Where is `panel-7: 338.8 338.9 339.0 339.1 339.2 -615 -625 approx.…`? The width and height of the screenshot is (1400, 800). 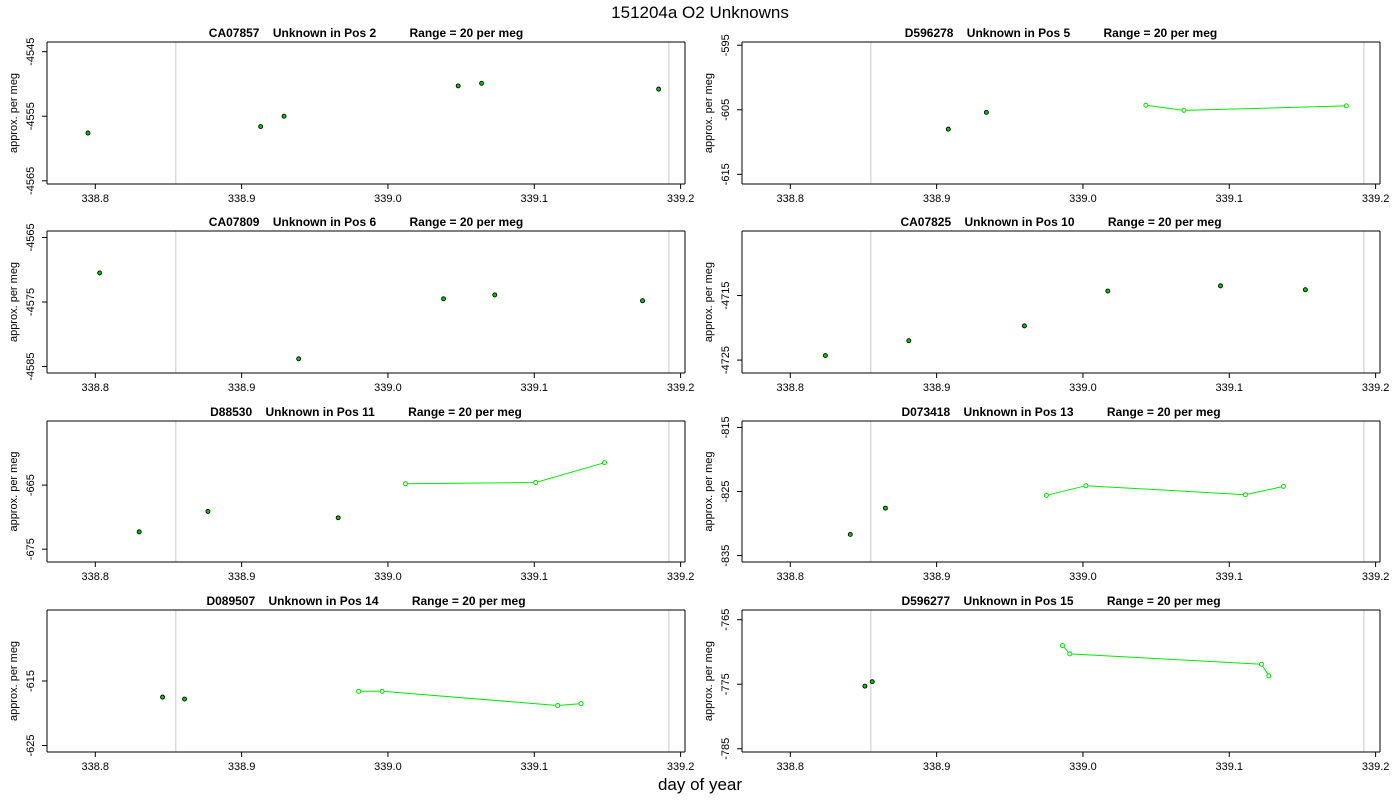
panel-7: 338.8 338.9 339.0 339.1 339.2 -615 -625 approx.… is located at coordinates (351, 683).